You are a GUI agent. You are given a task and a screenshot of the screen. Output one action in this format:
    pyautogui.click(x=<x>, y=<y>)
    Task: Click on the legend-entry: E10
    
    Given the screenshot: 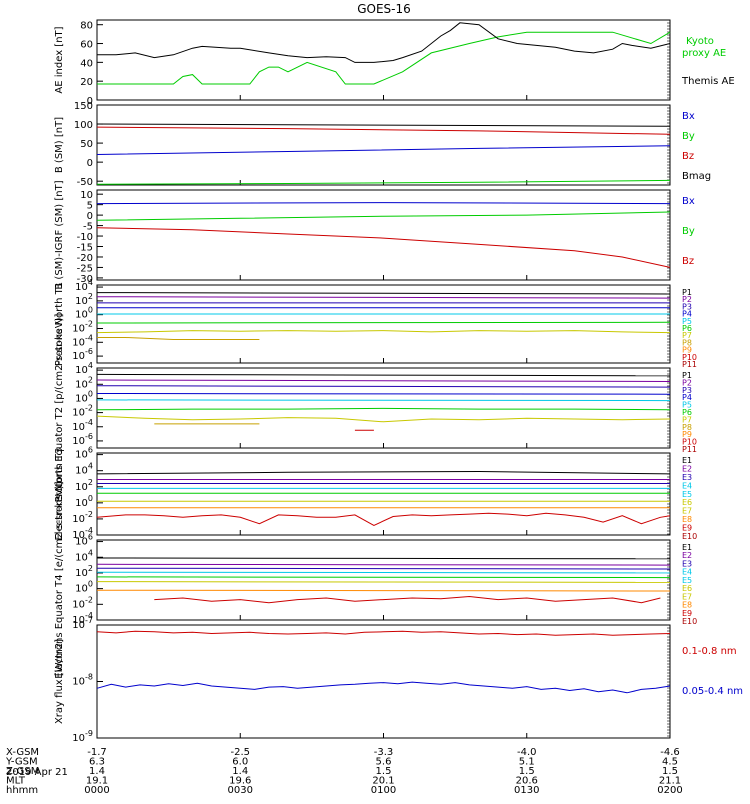 What is the action you would take?
    pyautogui.click(x=689, y=621)
    